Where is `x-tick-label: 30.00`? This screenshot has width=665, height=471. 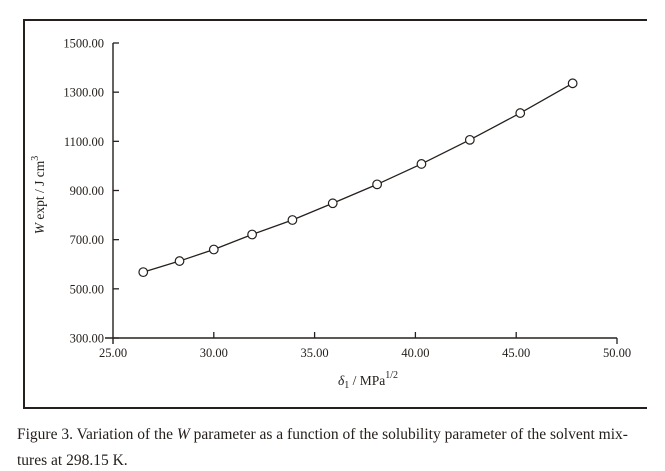
x-tick-label: 30.00 is located at coordinates (214, 353).